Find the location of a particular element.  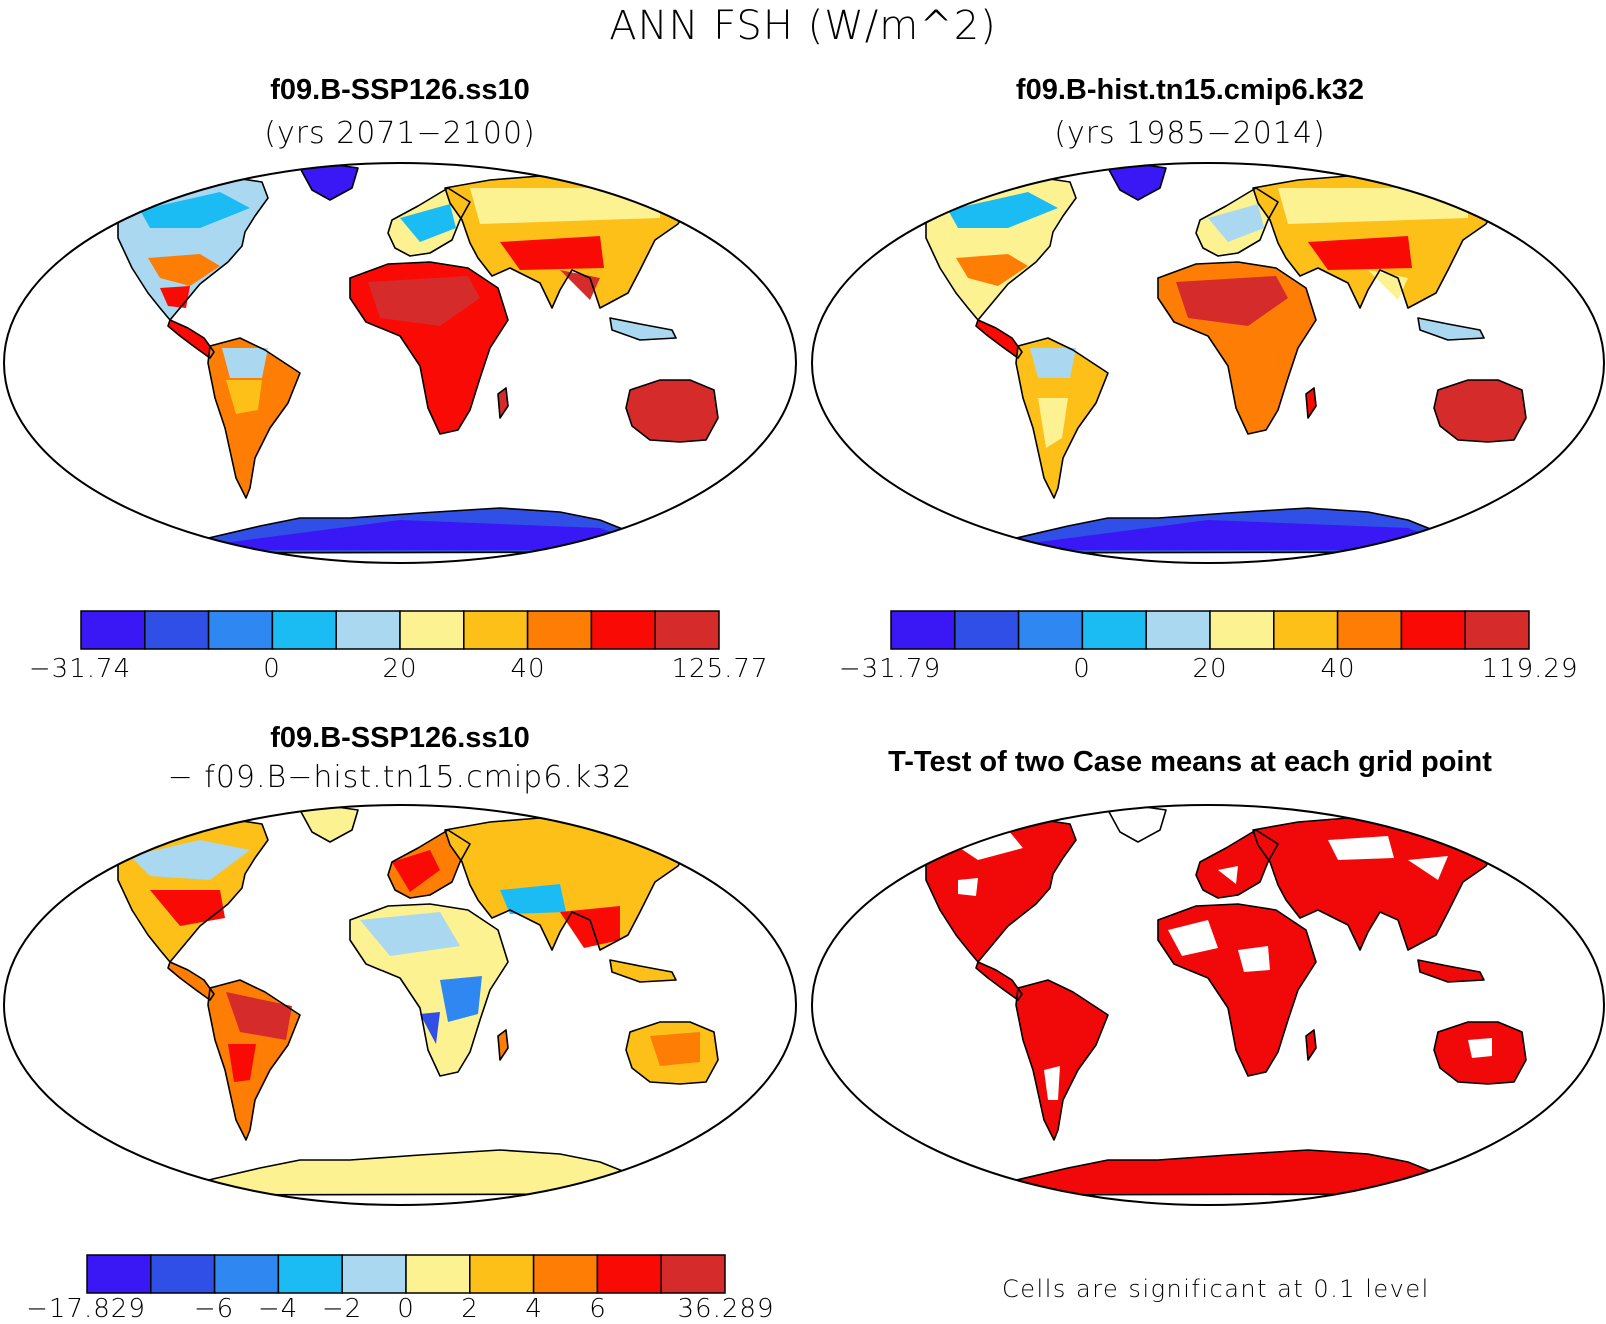

difference-panel-subtitle: − f09.B−hist.tn15.cmip6.k32 is located at coordinates (400, 777).